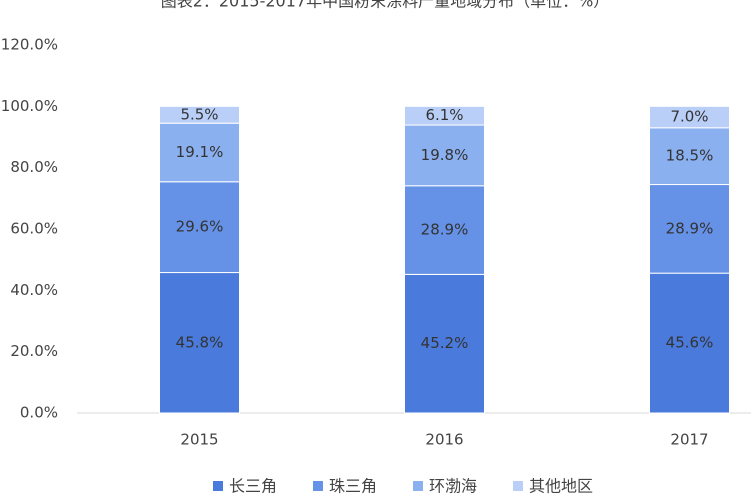  What do you see at coordinates (34, 229) in the screenshot?
I see `y-tick-label: 60.0%` at bounding box center [34, 229].